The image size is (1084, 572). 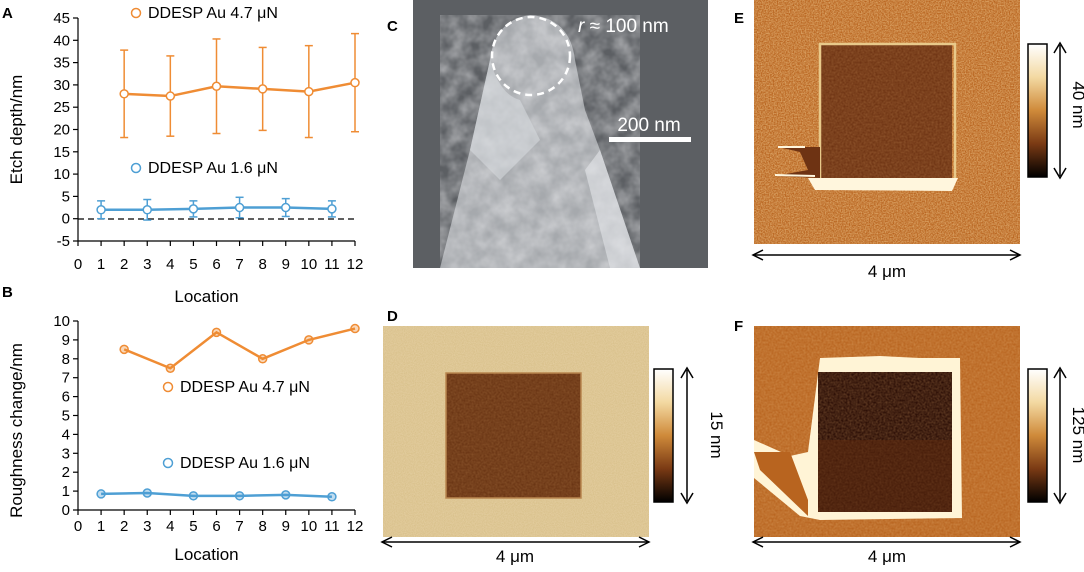 I want to click on y-tick-label: 3, so click(x=66, y=453).